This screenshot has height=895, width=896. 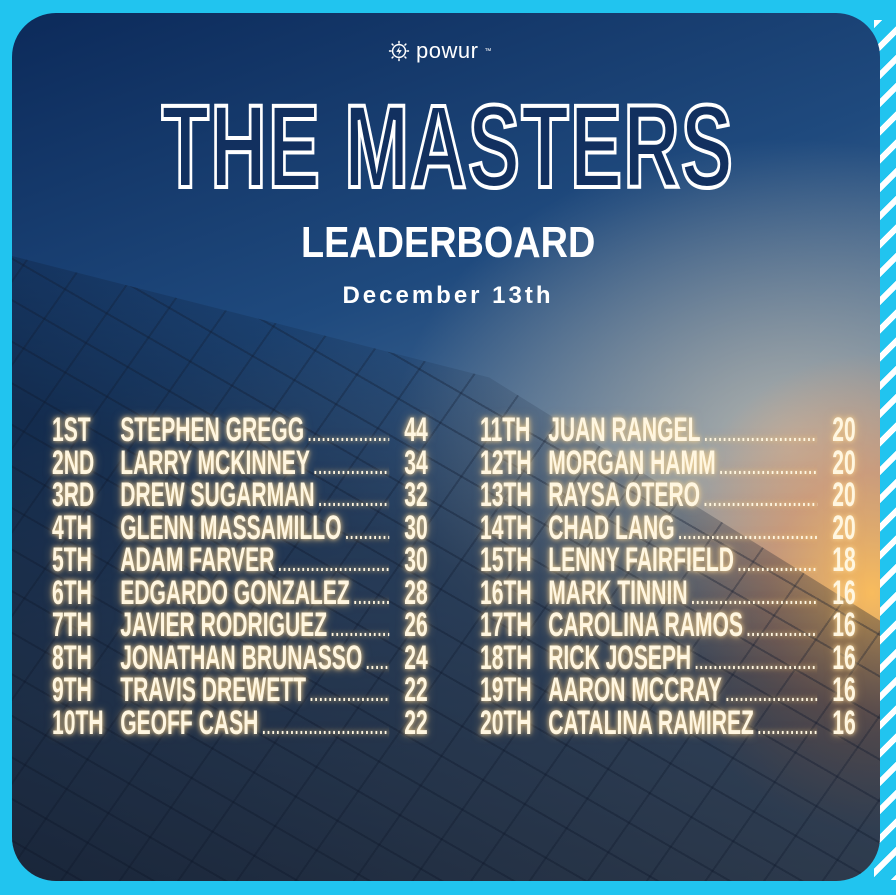 What do you see at coordinates (213, 690) in the screenshot?
I see `entry-name: TRAVIS DREWETT` at bounding box center [213, 690].